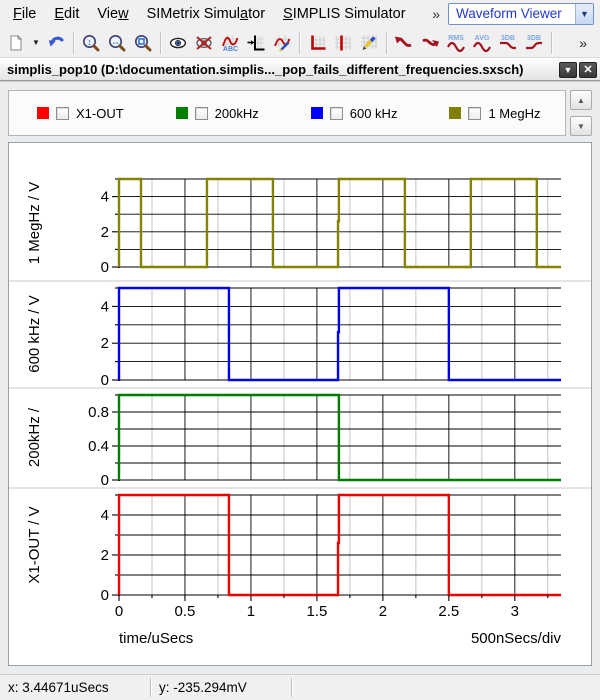 The height and width of the screenshot is (700, 600). What do you see at coordinates (230, 43) in the screenshot?
I see `label-curve-button: ABC` at bounding box center [230, 43].